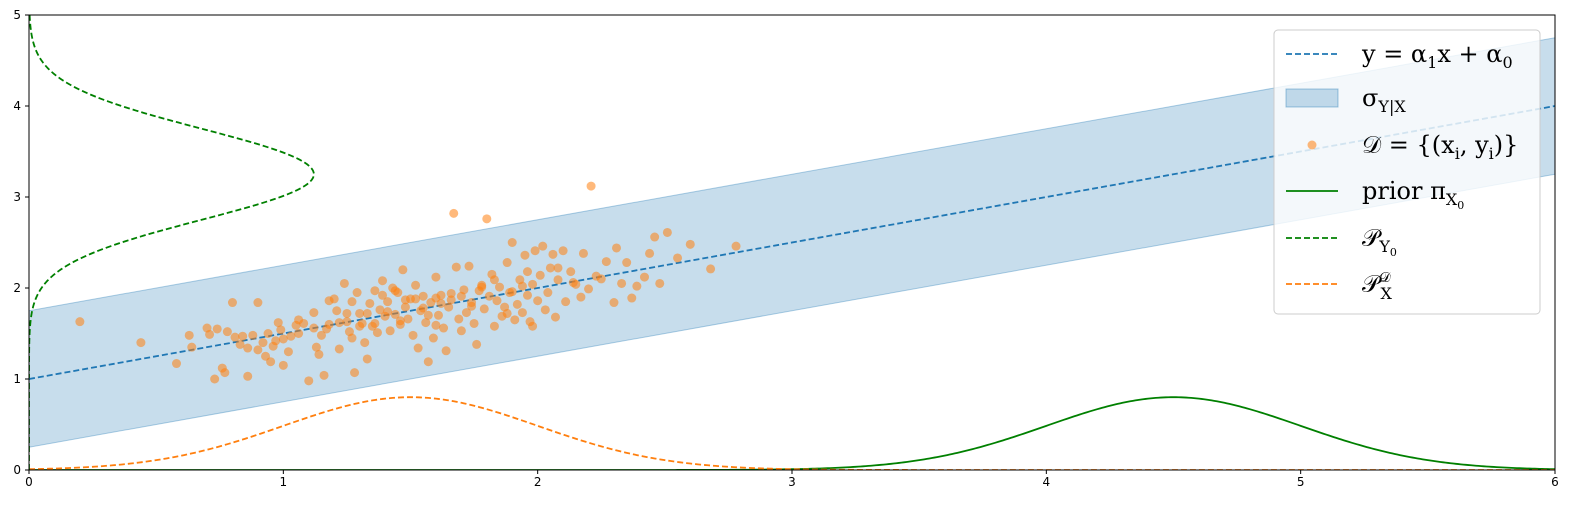  What do you see at coordinates (1375, 194) in the screenshot?
I see `legend-item-prior: prior πX0` at bounding box center [1375, 194].